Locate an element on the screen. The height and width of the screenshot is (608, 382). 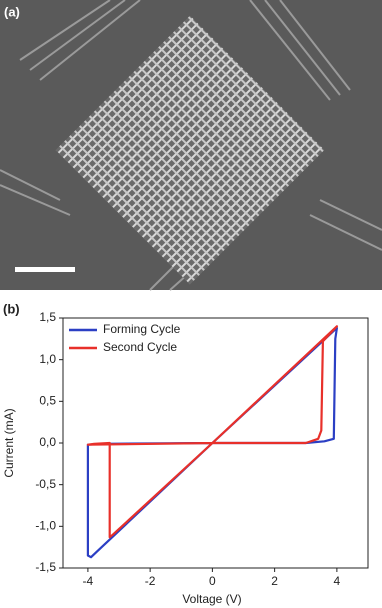
y-tick-label: 1,0 is located at coordinates (47, 359).